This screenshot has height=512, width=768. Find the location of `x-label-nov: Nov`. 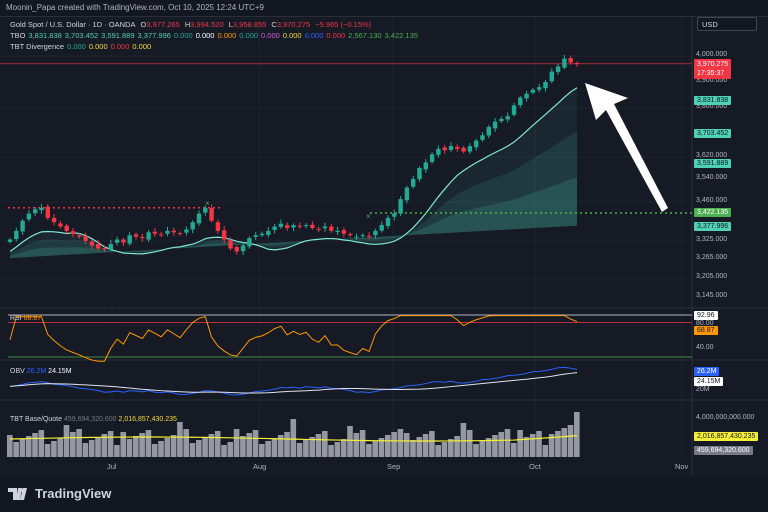

x-label-nov: Nov is located at coordinates (682, 466).